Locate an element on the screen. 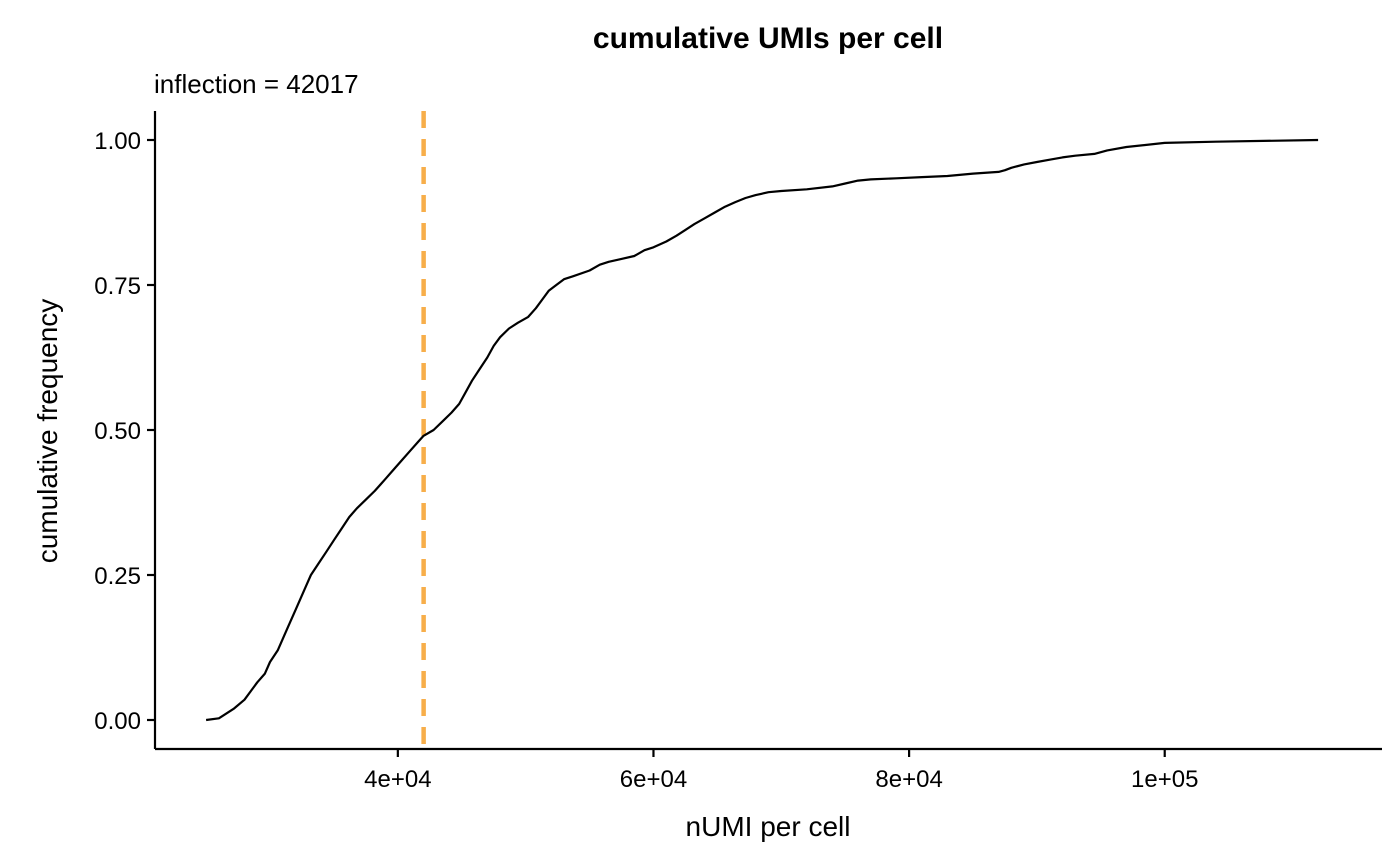  x-tick-label-3: 1e+05 is located at coordinates (1164, 779).